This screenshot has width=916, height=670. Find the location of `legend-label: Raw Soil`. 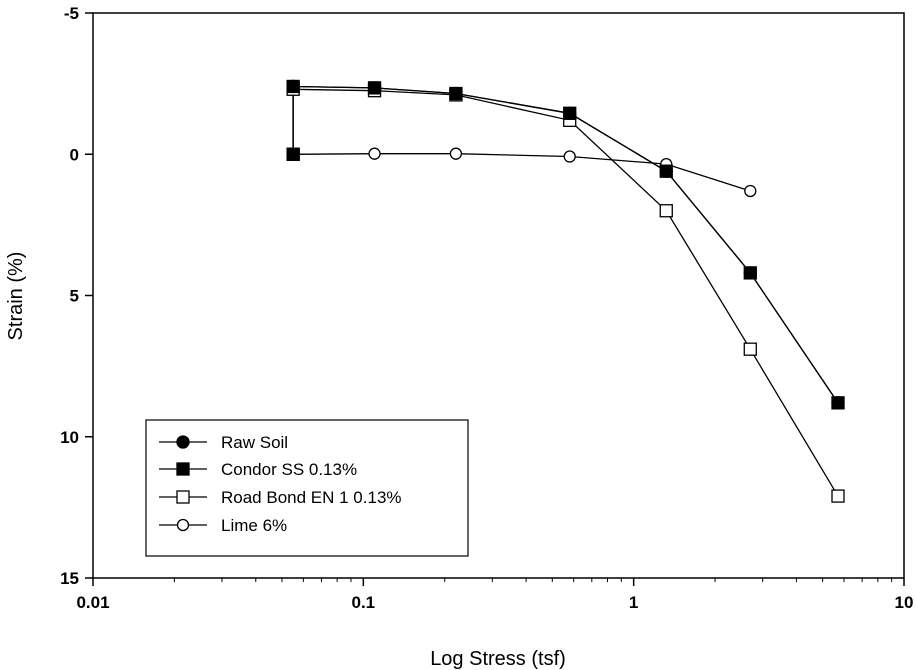

legend-label: Raw Soil is located at coordinates (254, 442).